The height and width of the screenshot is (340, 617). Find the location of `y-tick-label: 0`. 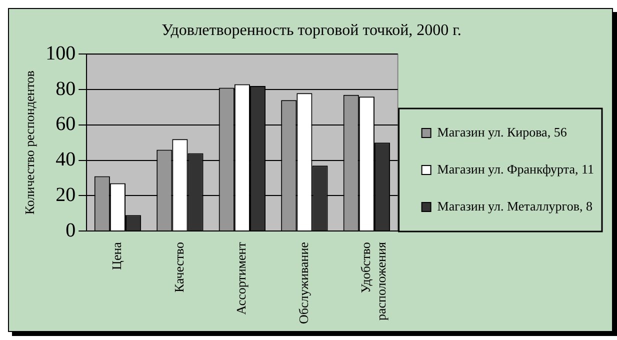

y-tick-label: 0 is located at coordinates (71, 230).